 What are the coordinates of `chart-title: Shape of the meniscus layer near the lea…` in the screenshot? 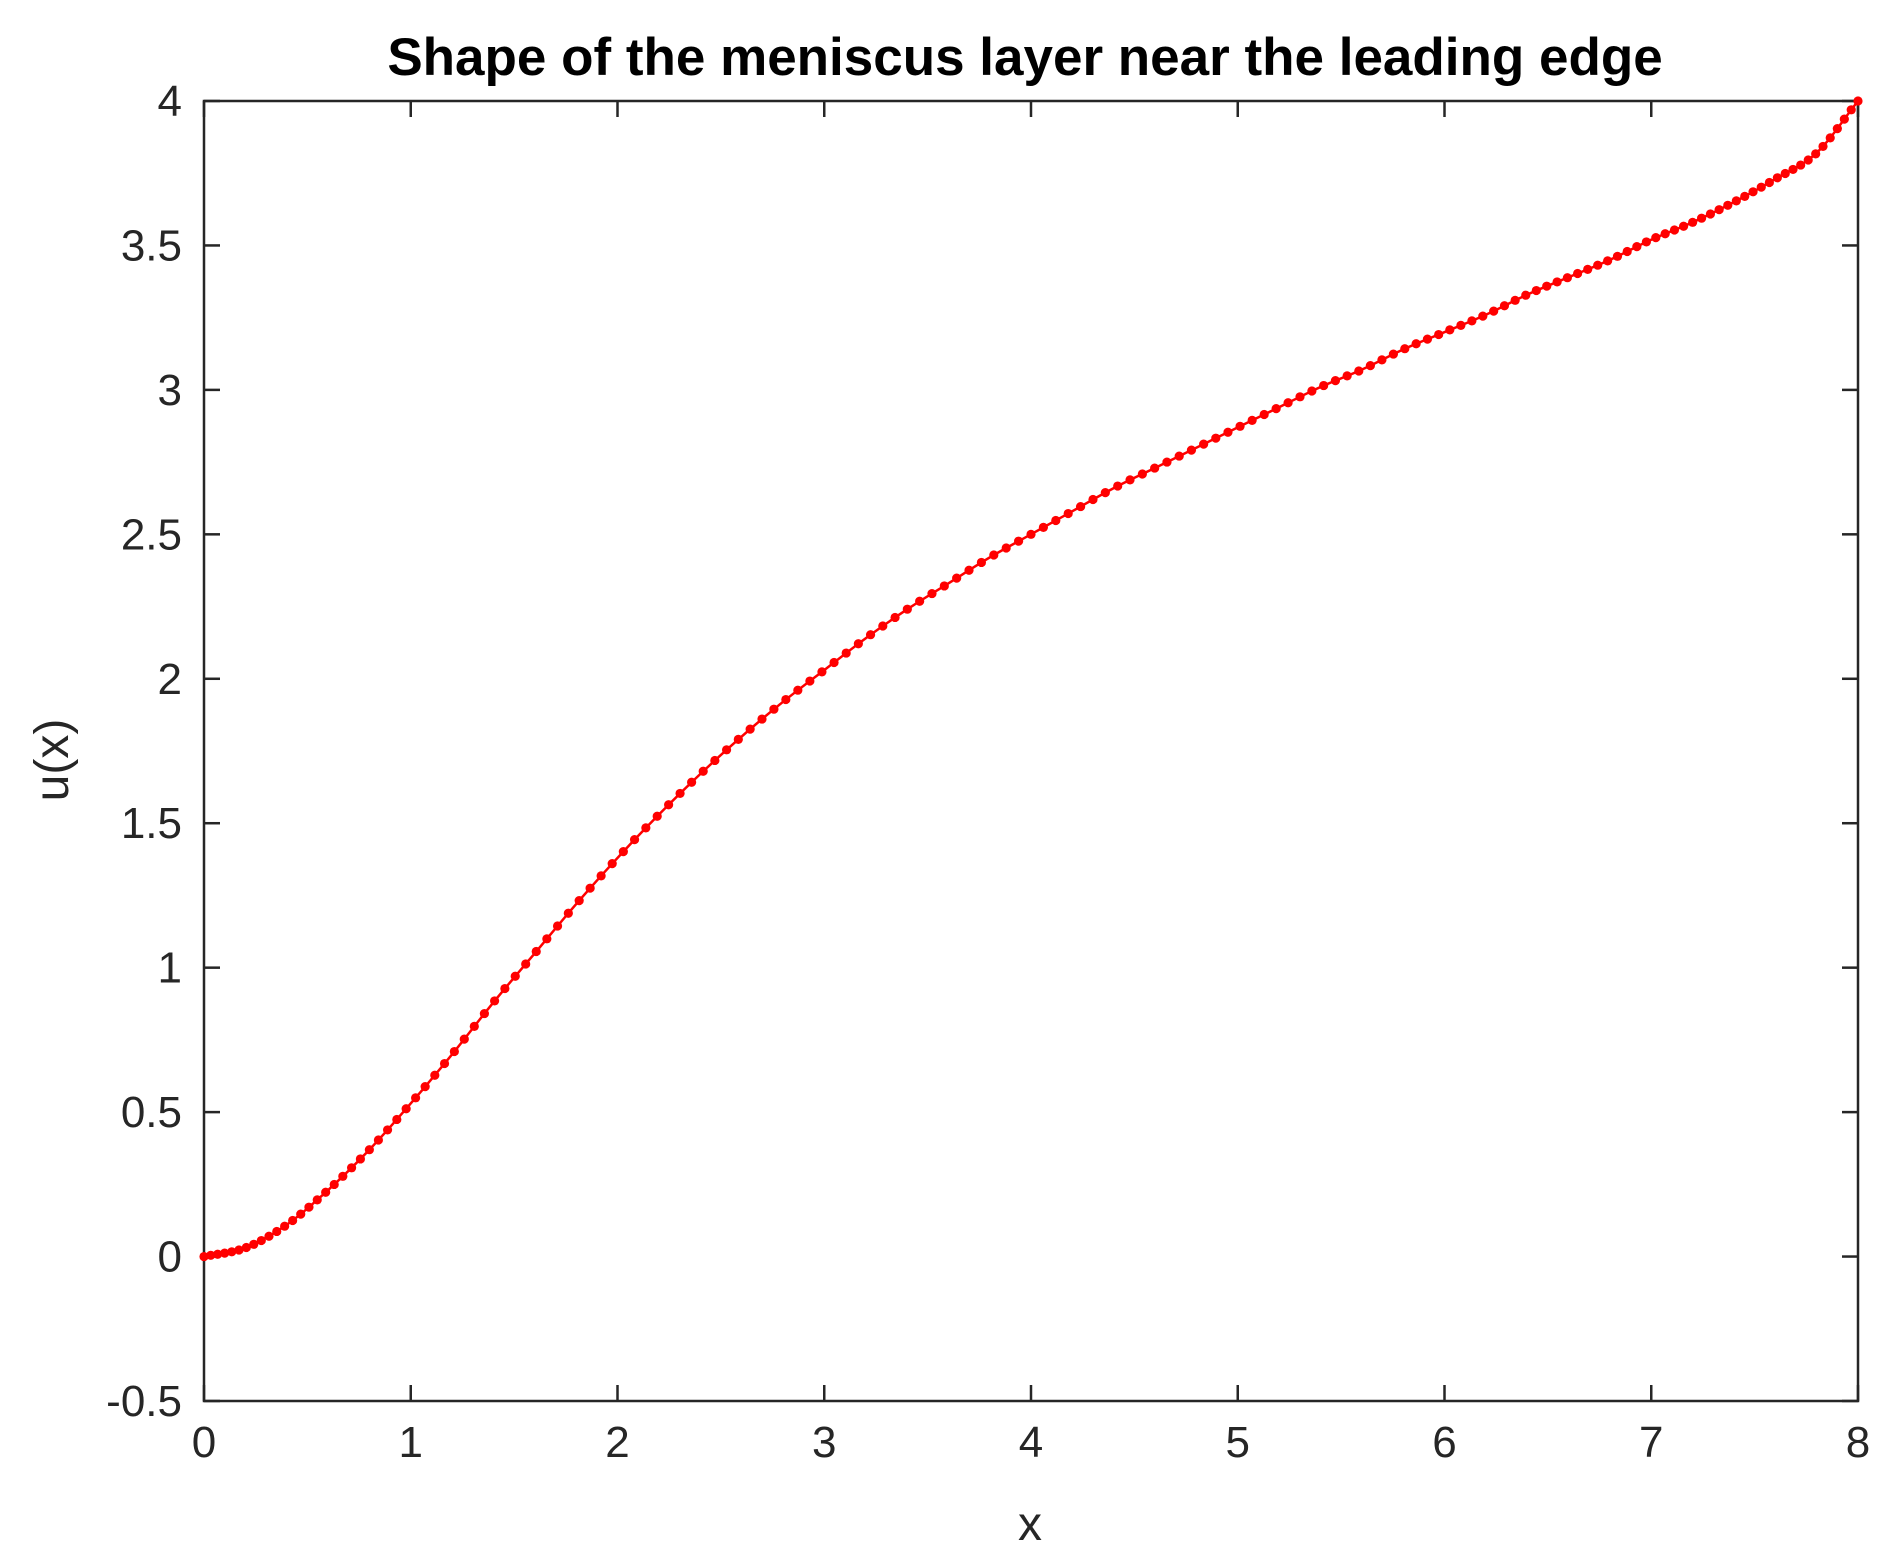 It's located at (1024, 57).